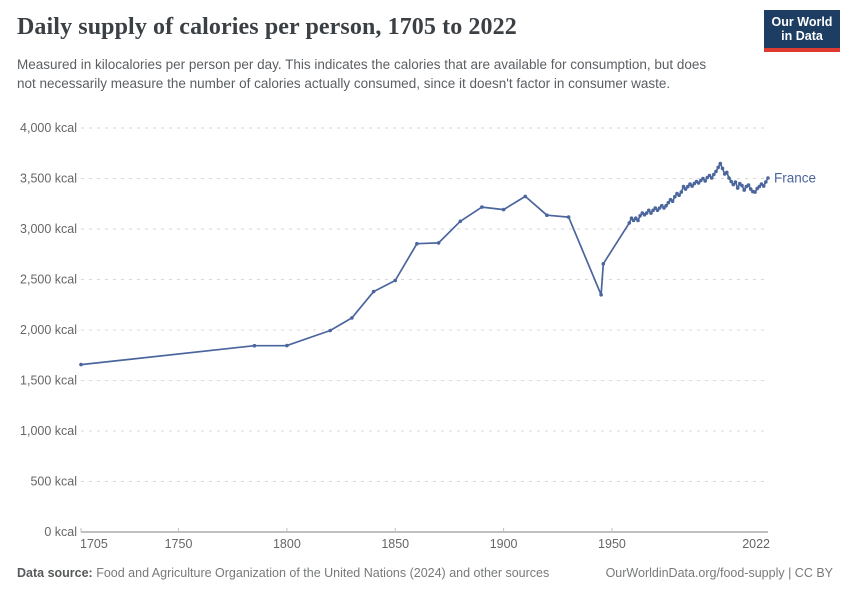 The width and height of the screenshot is (850, 600). Describe the element at coordinates (60, 532) in the screenshot. I see `y-tick-label-0: 0 kcal` at that location.